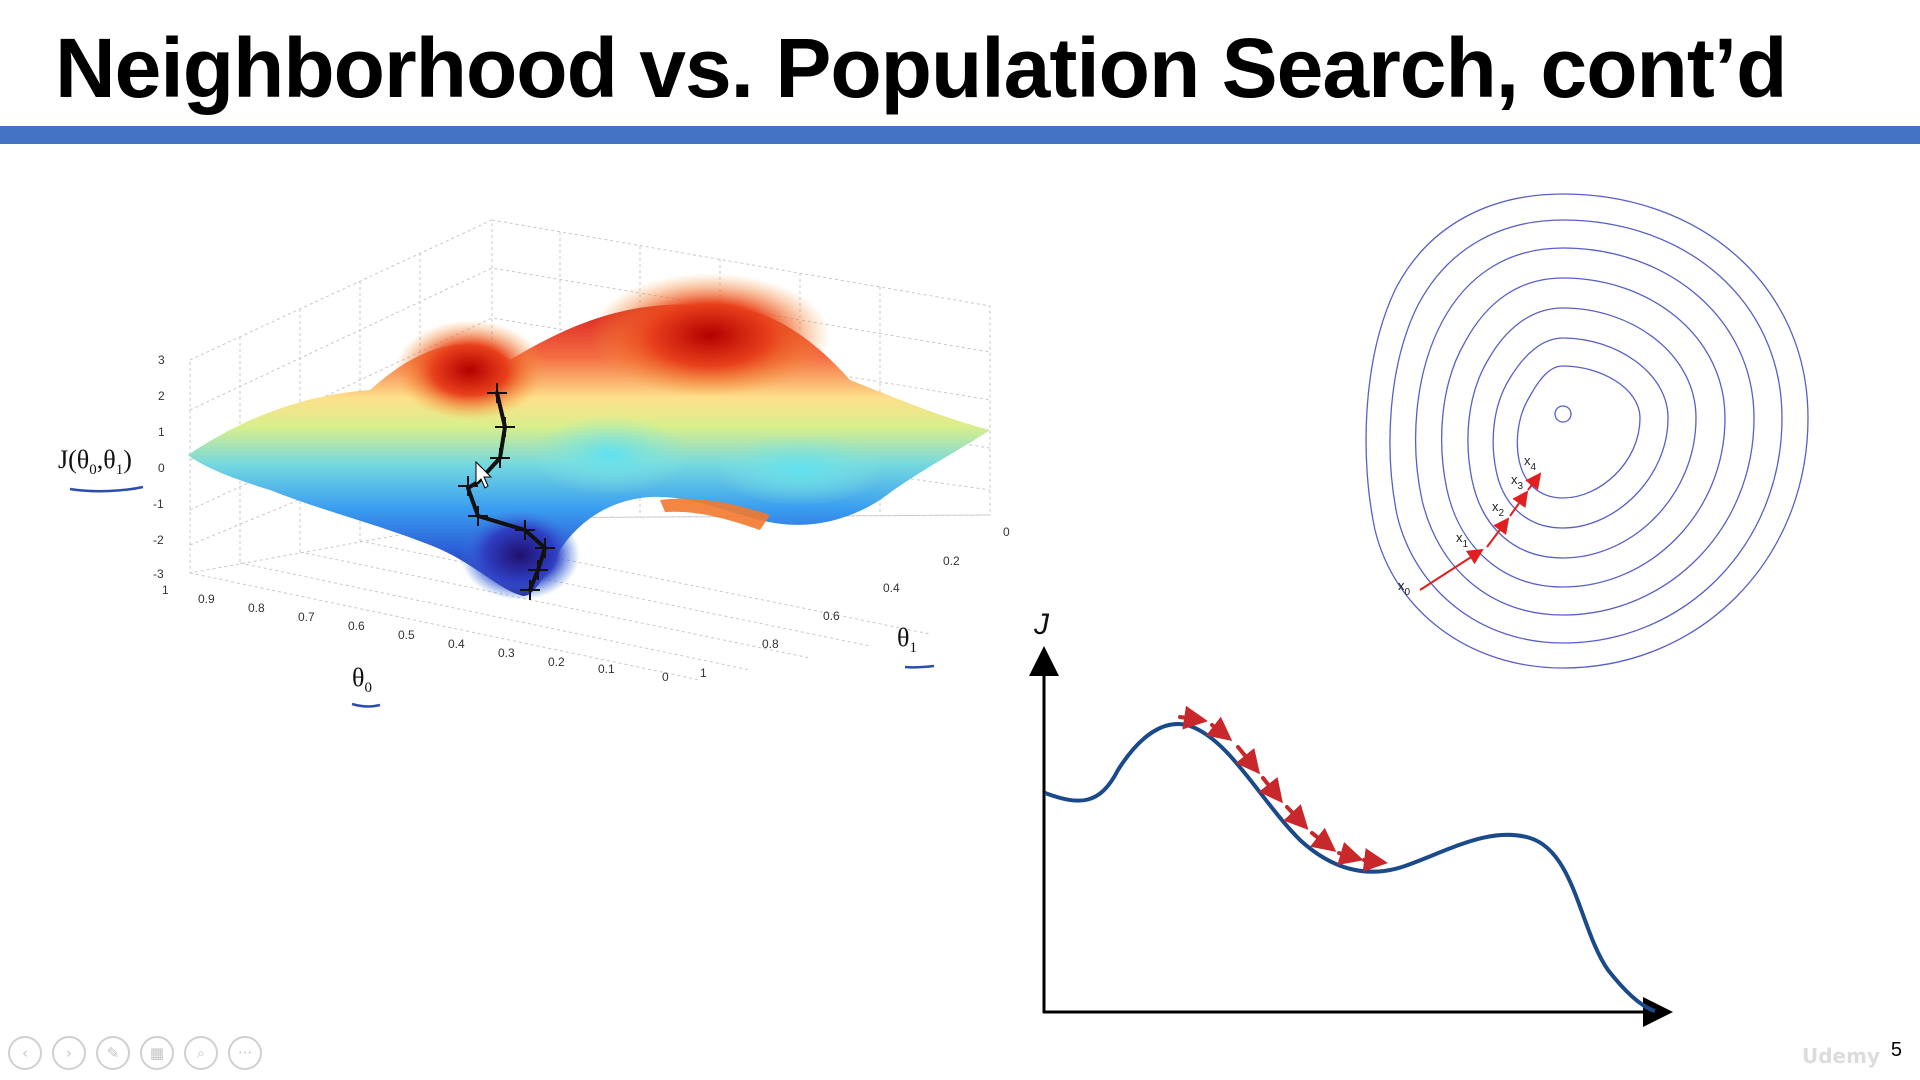 The width and height of the screenshot is (1920, 1080). Describe the element at coordinates (161, 468) in the screenshot. I see `z-tick: 0` at that location.